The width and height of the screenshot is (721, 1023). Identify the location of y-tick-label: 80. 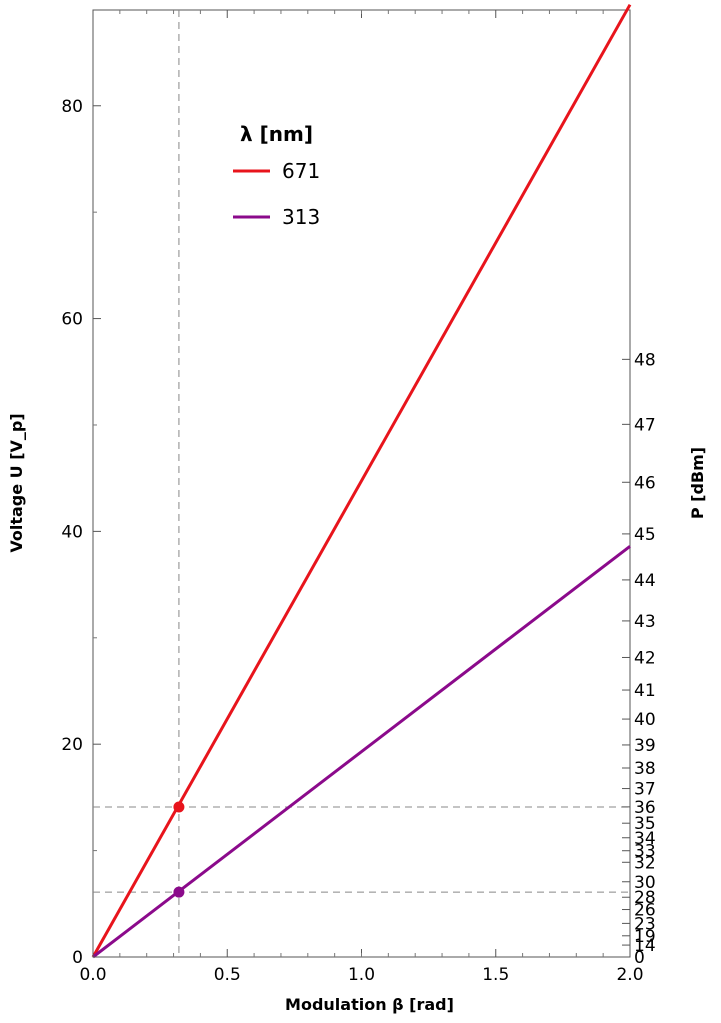
(72, 107).